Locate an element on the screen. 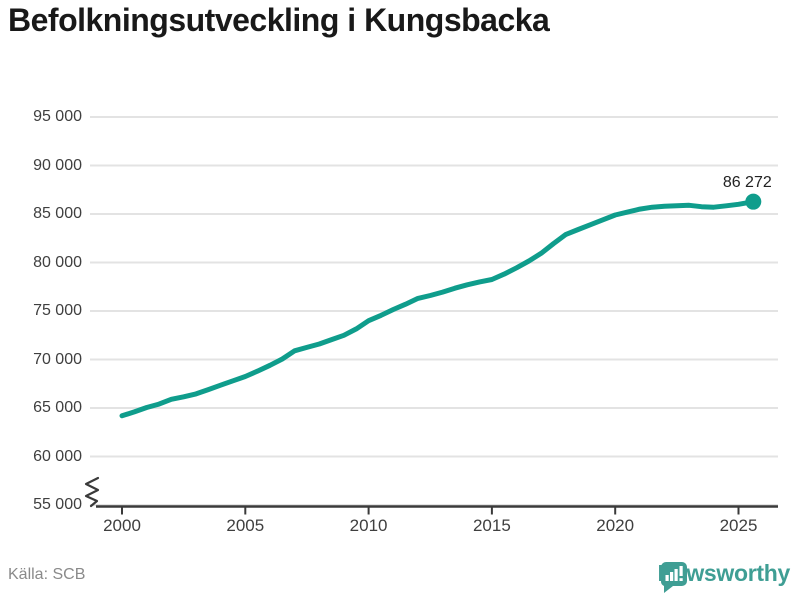 This screenshot has height=600, width=800. x-axis-ticks is located at coordinates (430, 511).